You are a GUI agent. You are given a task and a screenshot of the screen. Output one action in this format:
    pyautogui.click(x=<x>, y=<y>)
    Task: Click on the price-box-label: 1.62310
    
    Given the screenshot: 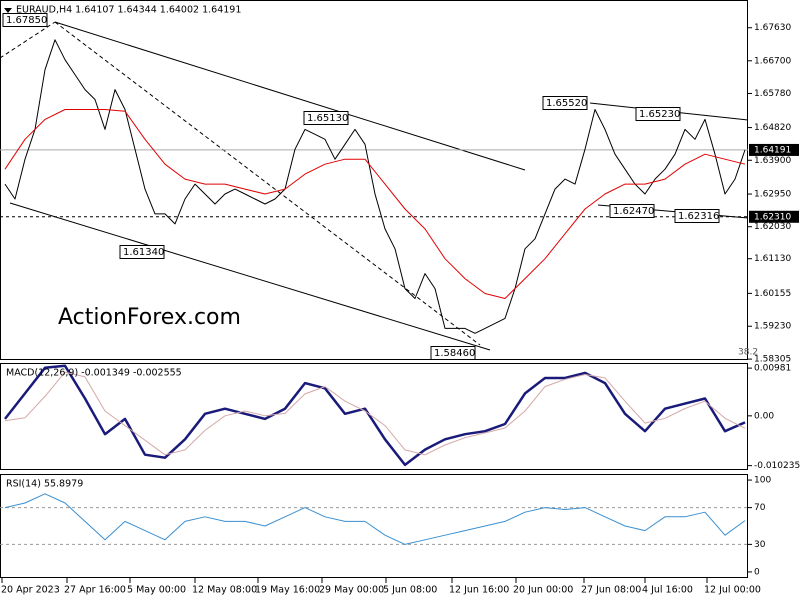 What is the action you would take?
    pyautogui.click(x=772, y=217)
    